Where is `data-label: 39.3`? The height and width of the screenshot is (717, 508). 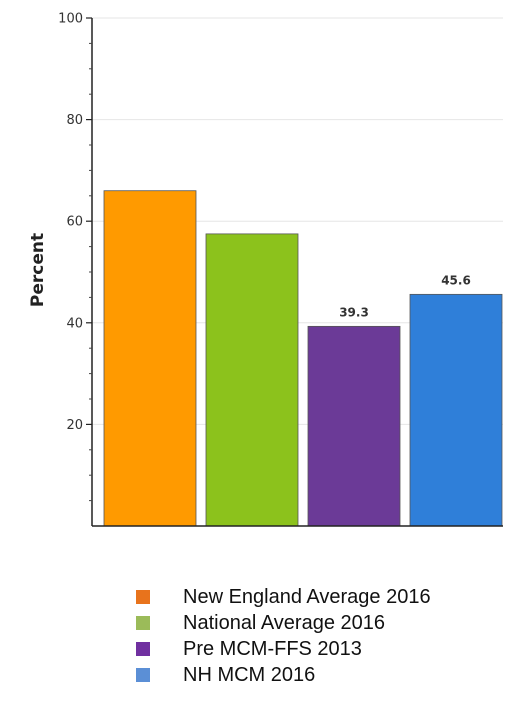 data-label: 39.3 is located at coordinates (354, 312).